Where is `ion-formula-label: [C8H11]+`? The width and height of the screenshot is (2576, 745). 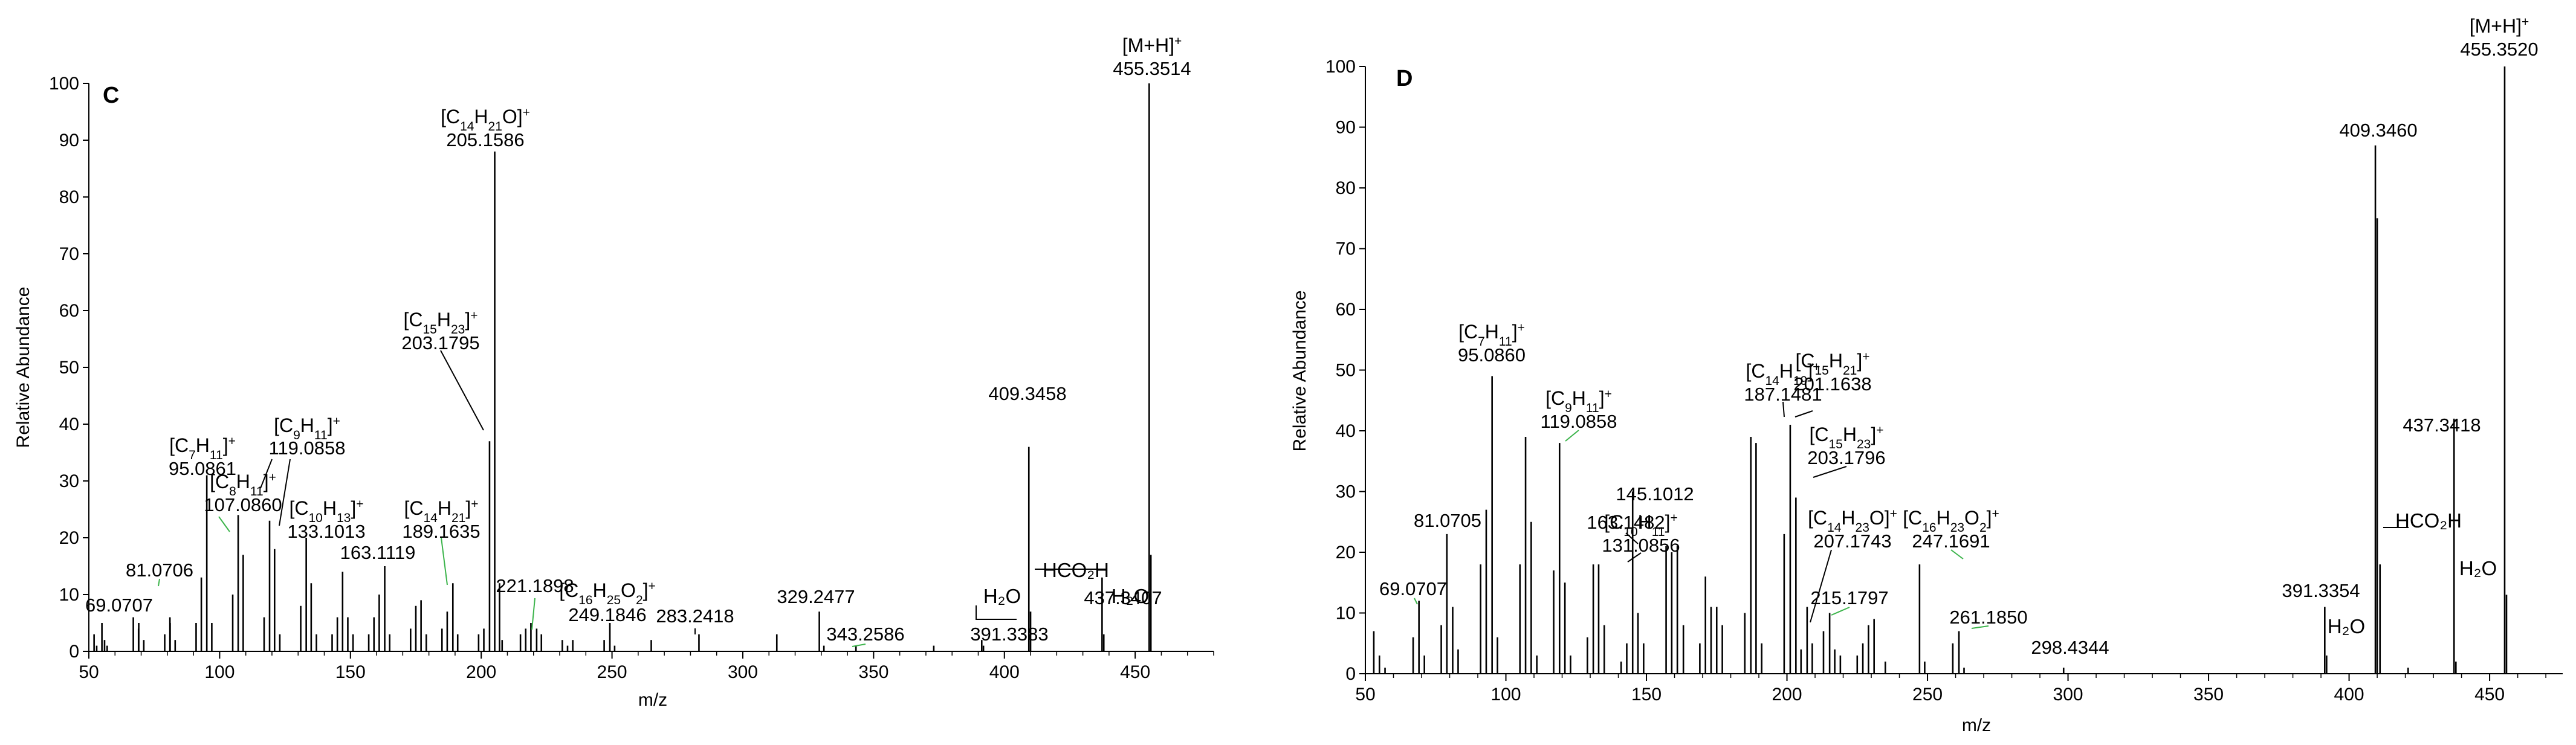
ion-formula-label: [C8H11]+ is located at coordinates (243, 484).